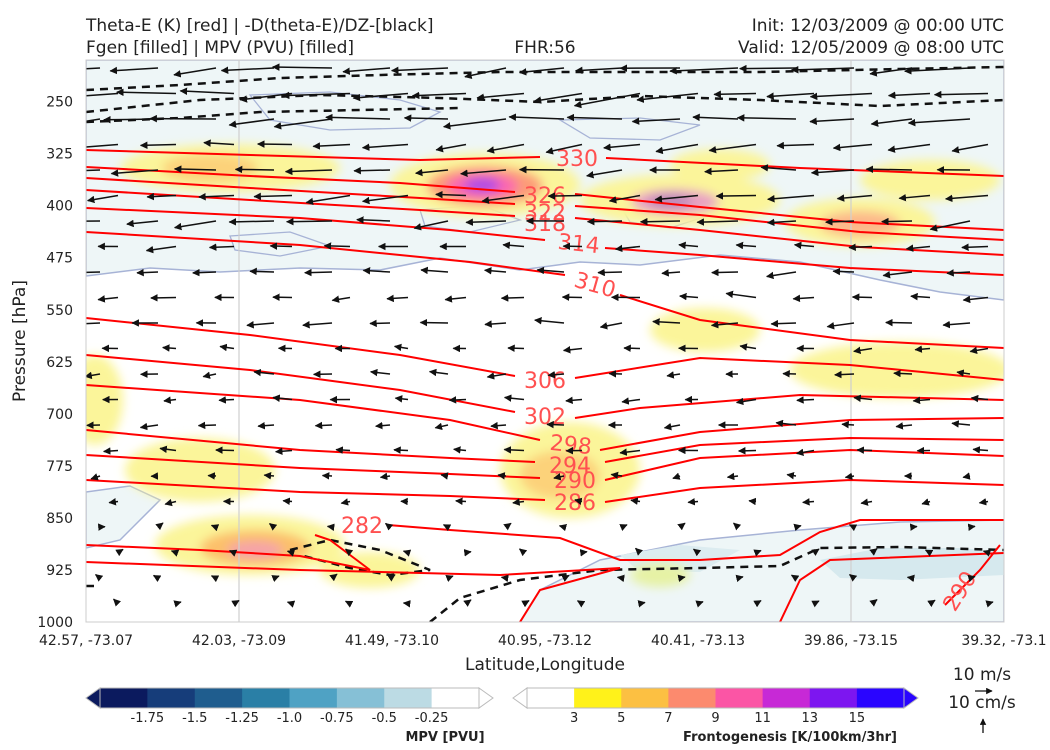 The height and width of the screenshot is (750, 1050). I want to click on frontogenesis-colorbar-max-arrow, so click(911, 698).